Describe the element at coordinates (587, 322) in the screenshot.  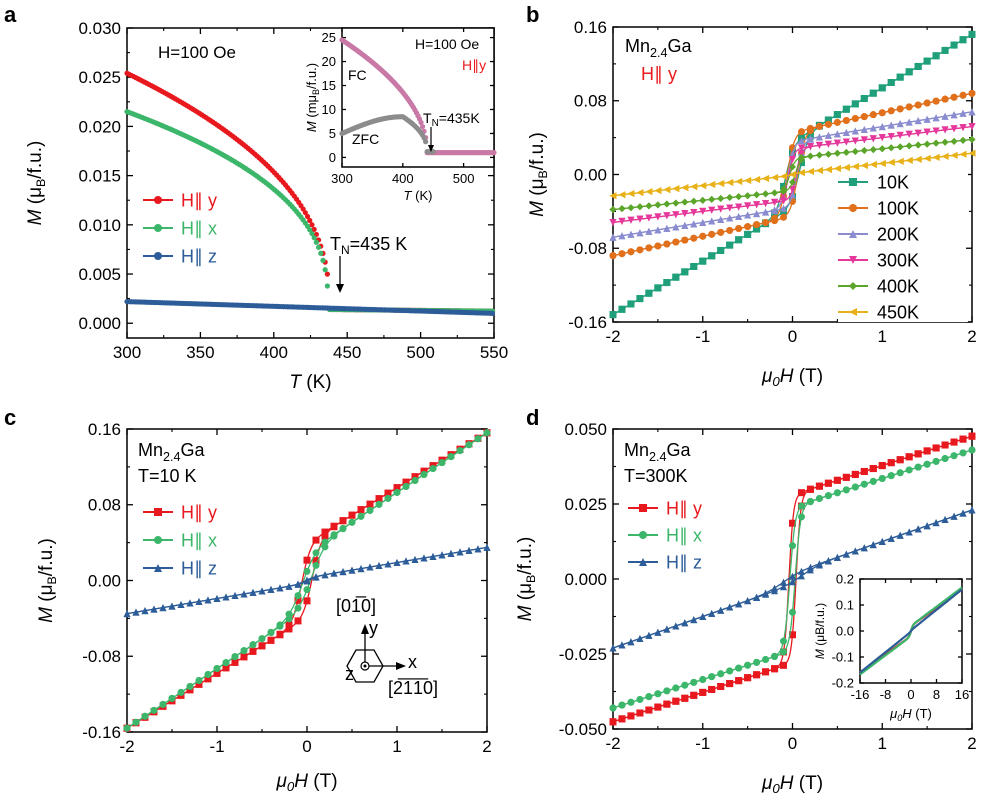
I see `y-tick-label: -0.16` at that location.